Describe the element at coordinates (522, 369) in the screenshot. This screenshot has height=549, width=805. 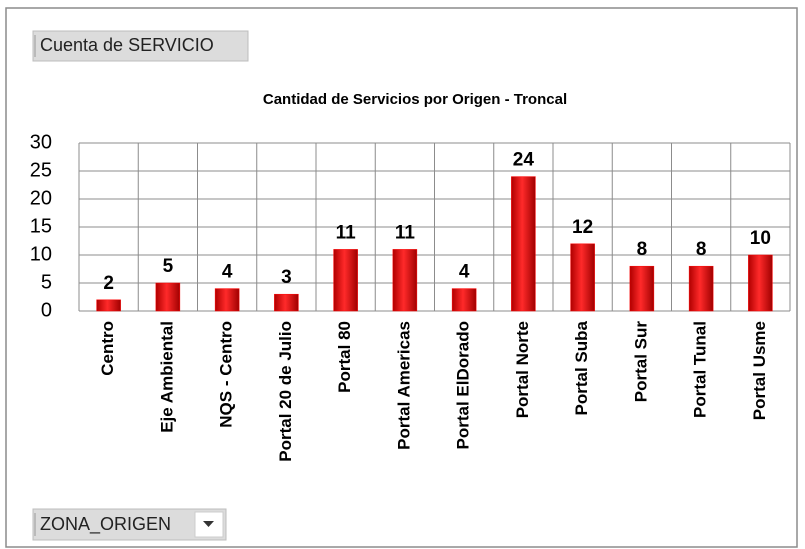
I see `x-tick-label: Portal Norte` at that location.